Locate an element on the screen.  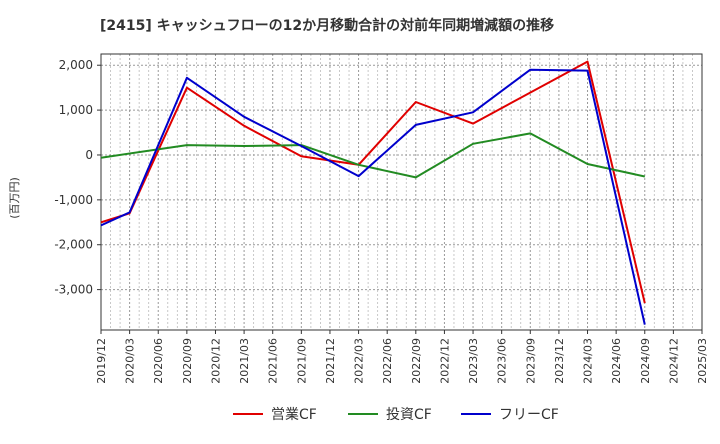
y-tick-label: -2,000 is located at coordinates (73, 245).